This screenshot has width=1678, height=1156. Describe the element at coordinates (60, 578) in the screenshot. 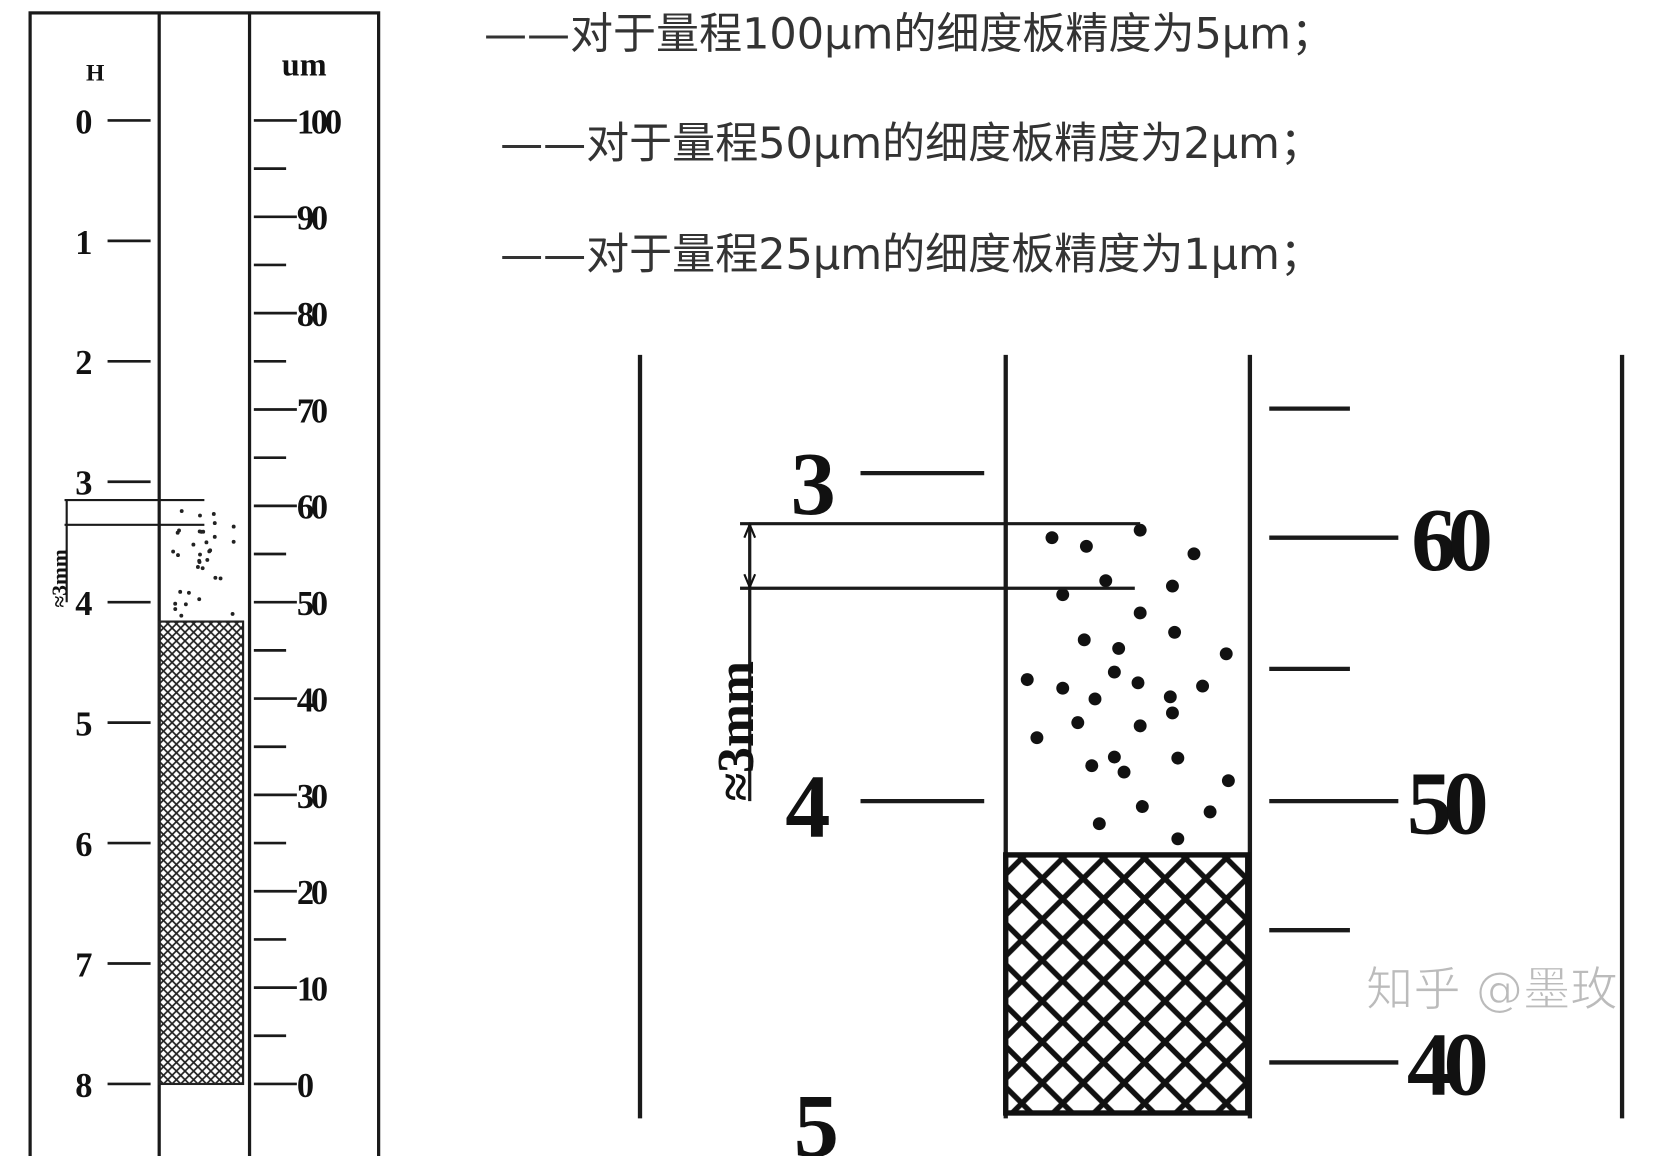

I see `left-dimension-label: ≈3mm` at that location.